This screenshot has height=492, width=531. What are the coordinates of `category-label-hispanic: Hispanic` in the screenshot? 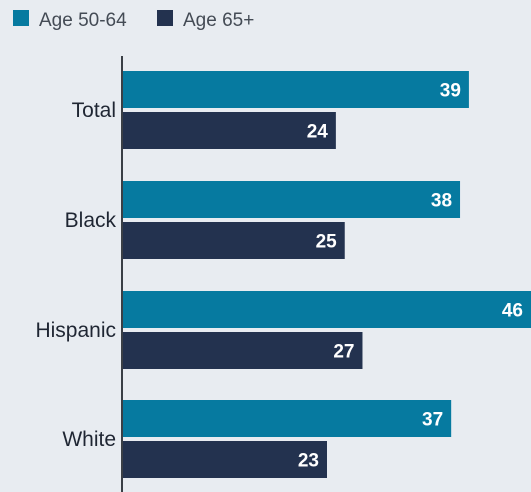 It's located at (75, 330).